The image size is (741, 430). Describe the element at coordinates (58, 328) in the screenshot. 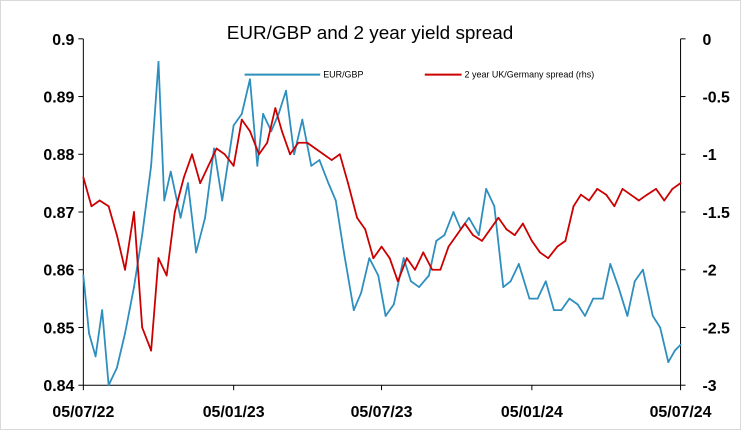

I see `left-tick-label: 0.85` at that location.